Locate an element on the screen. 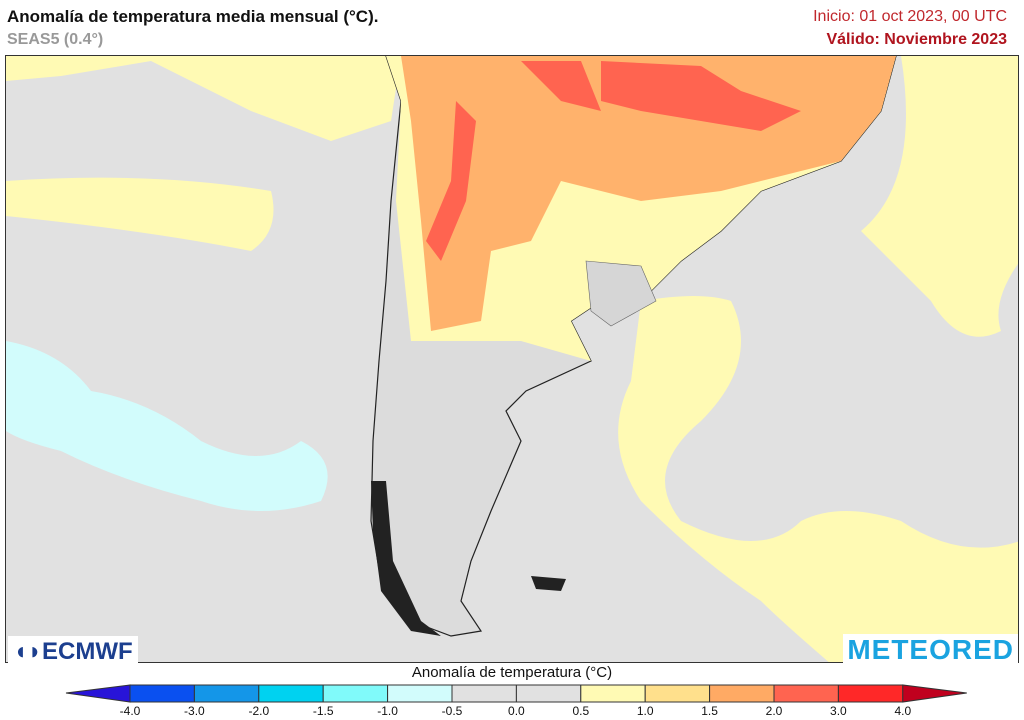 The image size is (1024, 720). colorbar-tick: -1.5 is located at coordinates (323, 711).